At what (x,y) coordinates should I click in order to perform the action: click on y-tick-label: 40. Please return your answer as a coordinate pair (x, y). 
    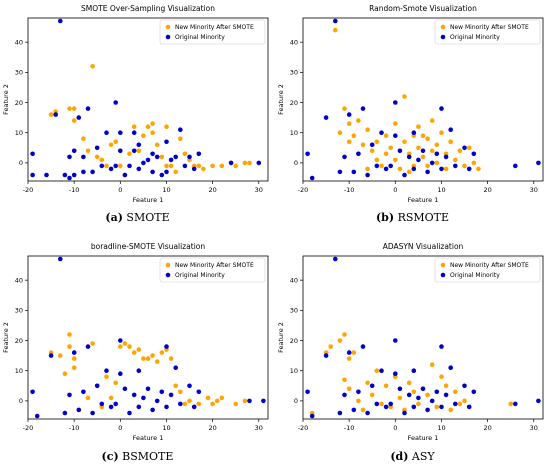
    Looking at the image, I should click on (294, 42).